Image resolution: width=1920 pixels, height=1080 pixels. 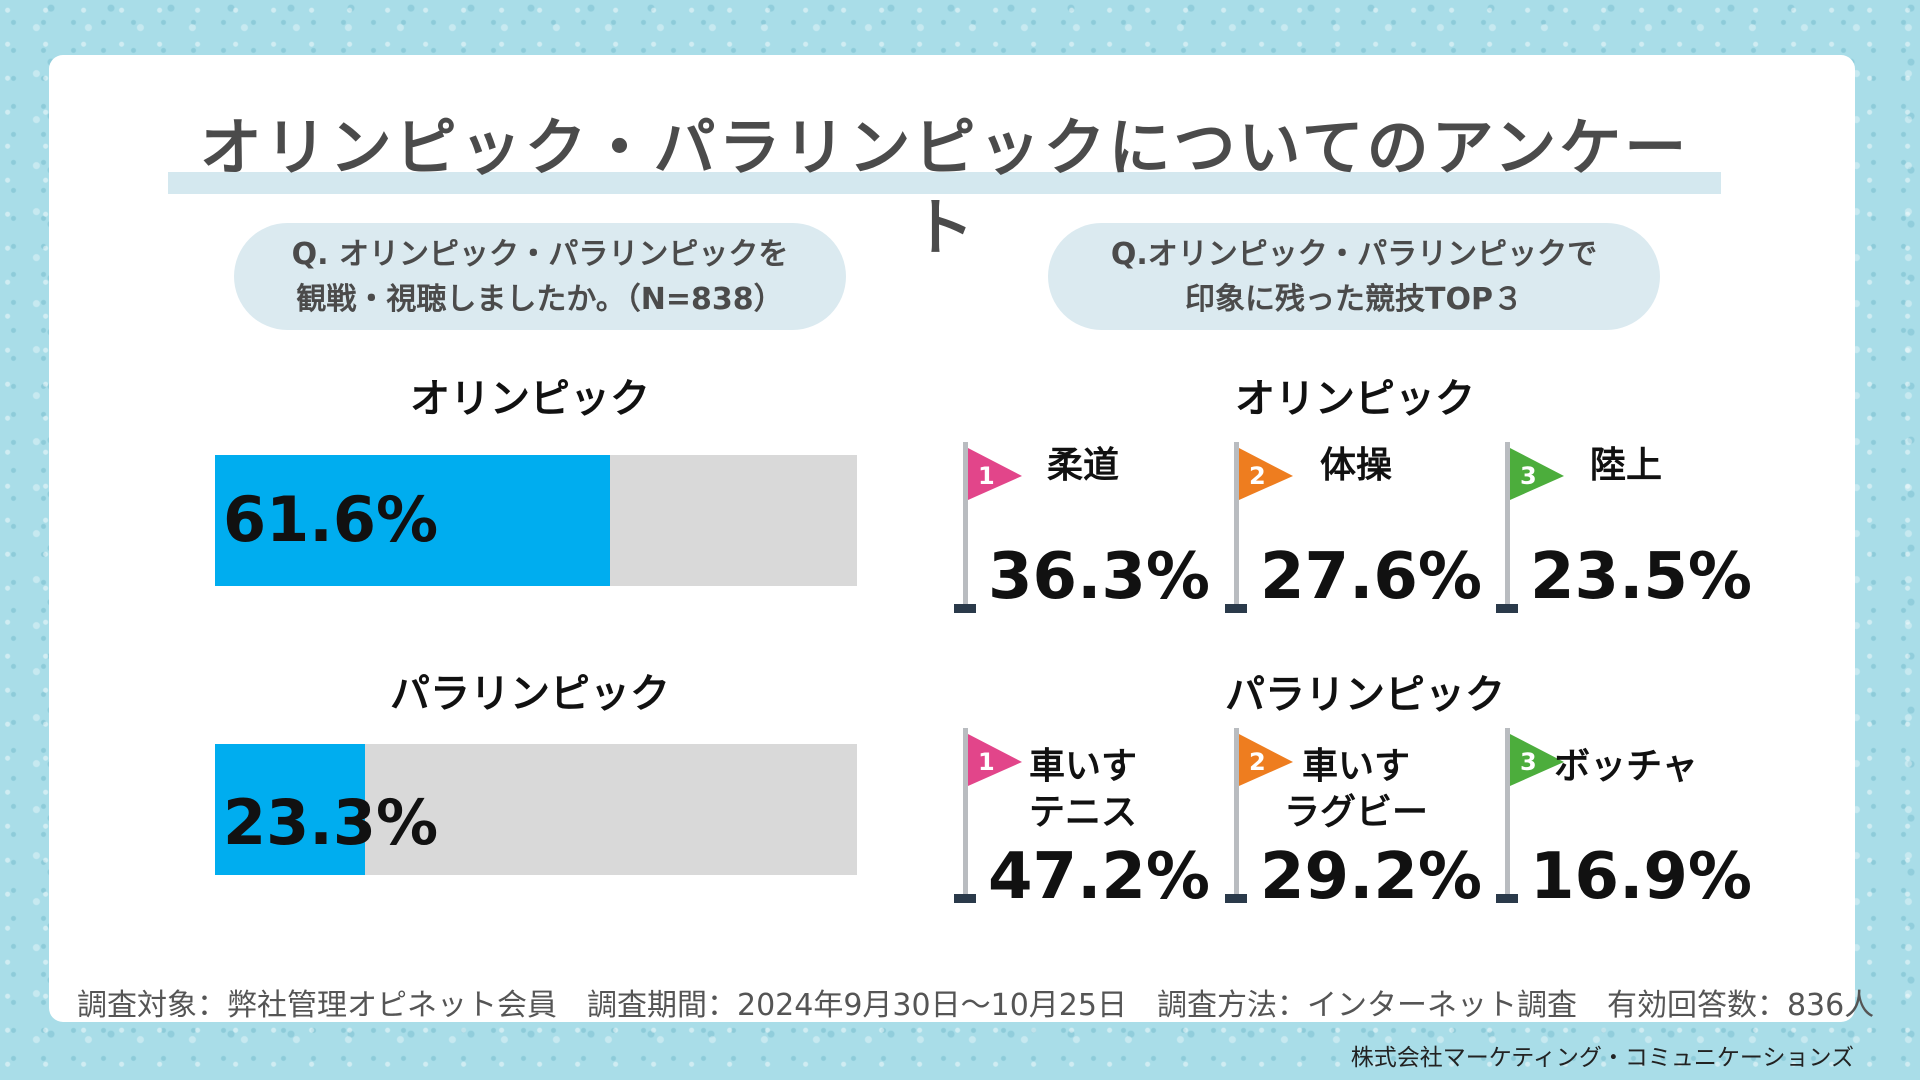 I want to click on title-block: オリンピック・パラリンピックについてのアンケート, so click(x=944, y=186).